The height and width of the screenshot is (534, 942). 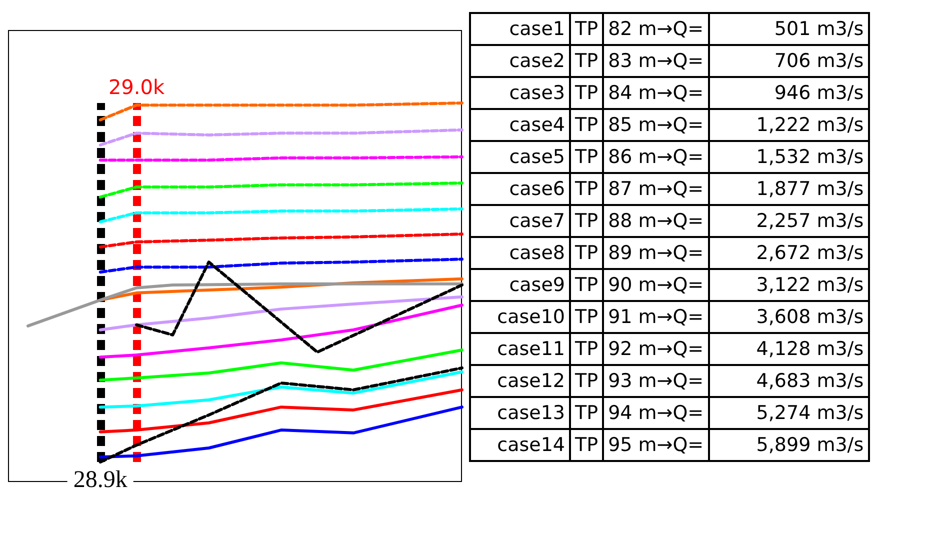 What do you see at coordinates (136, 87) in the screenshot?
I see `x-tick-label: 29.0k` at bounding box center [136, 87].